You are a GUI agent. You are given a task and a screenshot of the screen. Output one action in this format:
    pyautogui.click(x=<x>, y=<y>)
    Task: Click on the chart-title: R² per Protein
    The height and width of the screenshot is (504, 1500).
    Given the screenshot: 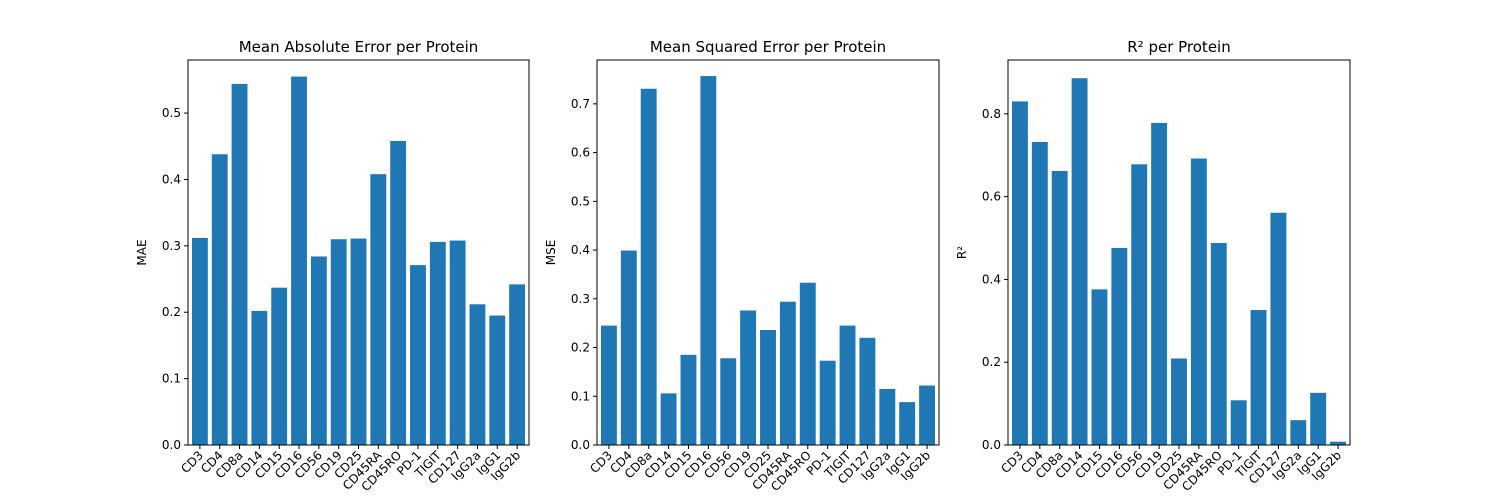 What is the action you would take?
    pyautogui.click(x=1178, y=47)
    